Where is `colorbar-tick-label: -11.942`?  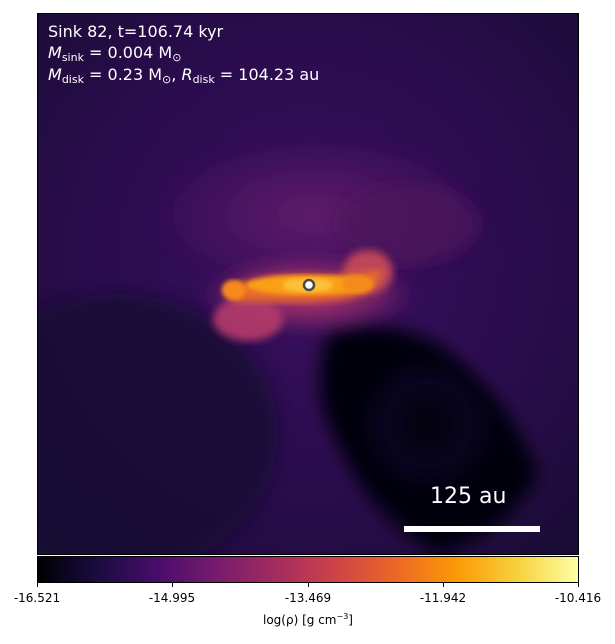 colorbar-tick-label: -11.942 is located at coordinates (443, 598).